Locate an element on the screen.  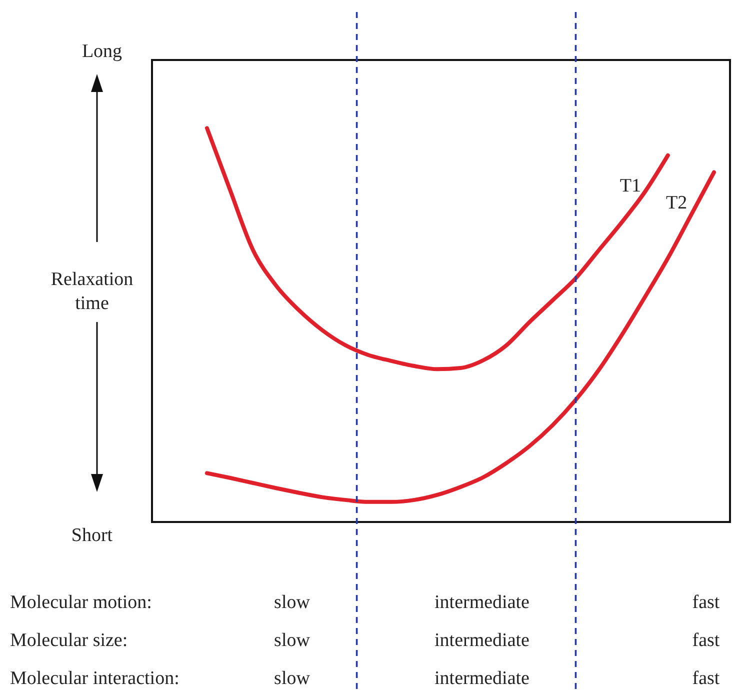
text: Molecular interaction: is located at coordinates (95, 678).